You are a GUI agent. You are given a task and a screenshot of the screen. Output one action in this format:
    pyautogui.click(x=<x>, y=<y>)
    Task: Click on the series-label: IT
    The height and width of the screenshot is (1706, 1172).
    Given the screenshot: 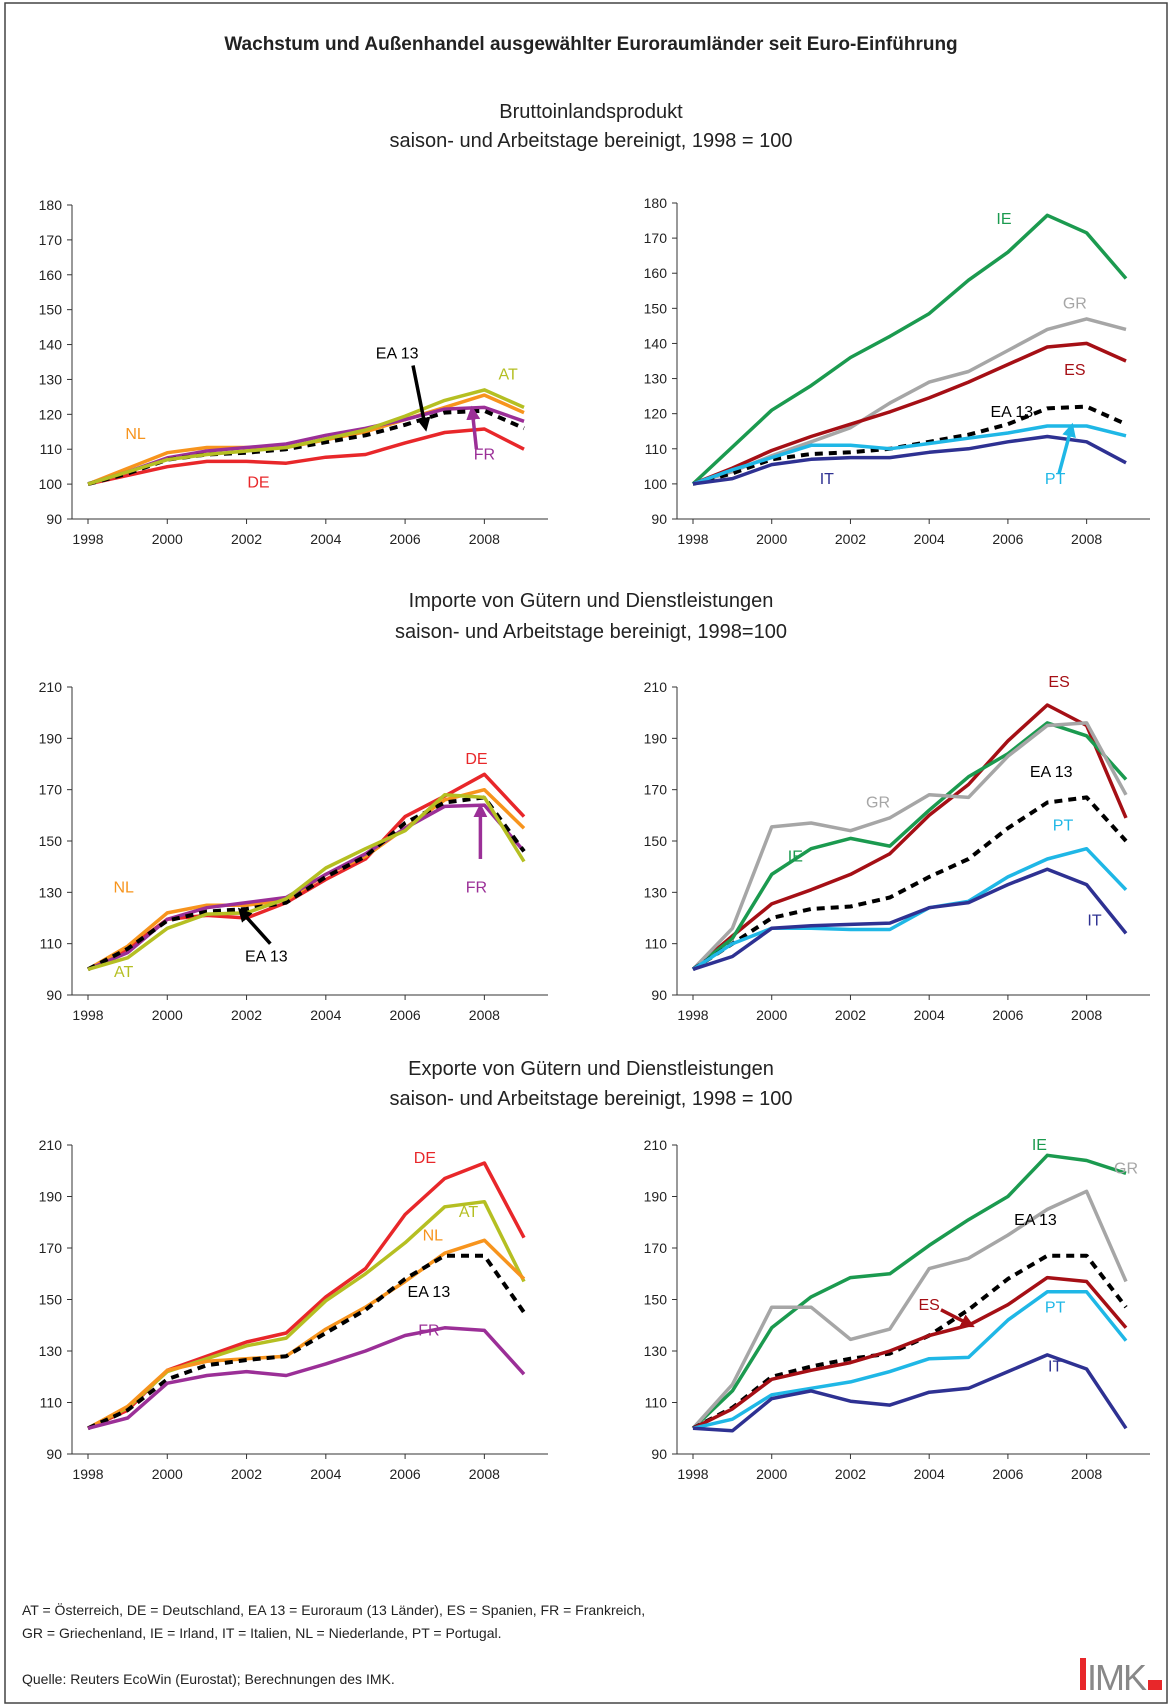 What is the action you would take?
    pyautogui.click(x=1055, y=1367)
    